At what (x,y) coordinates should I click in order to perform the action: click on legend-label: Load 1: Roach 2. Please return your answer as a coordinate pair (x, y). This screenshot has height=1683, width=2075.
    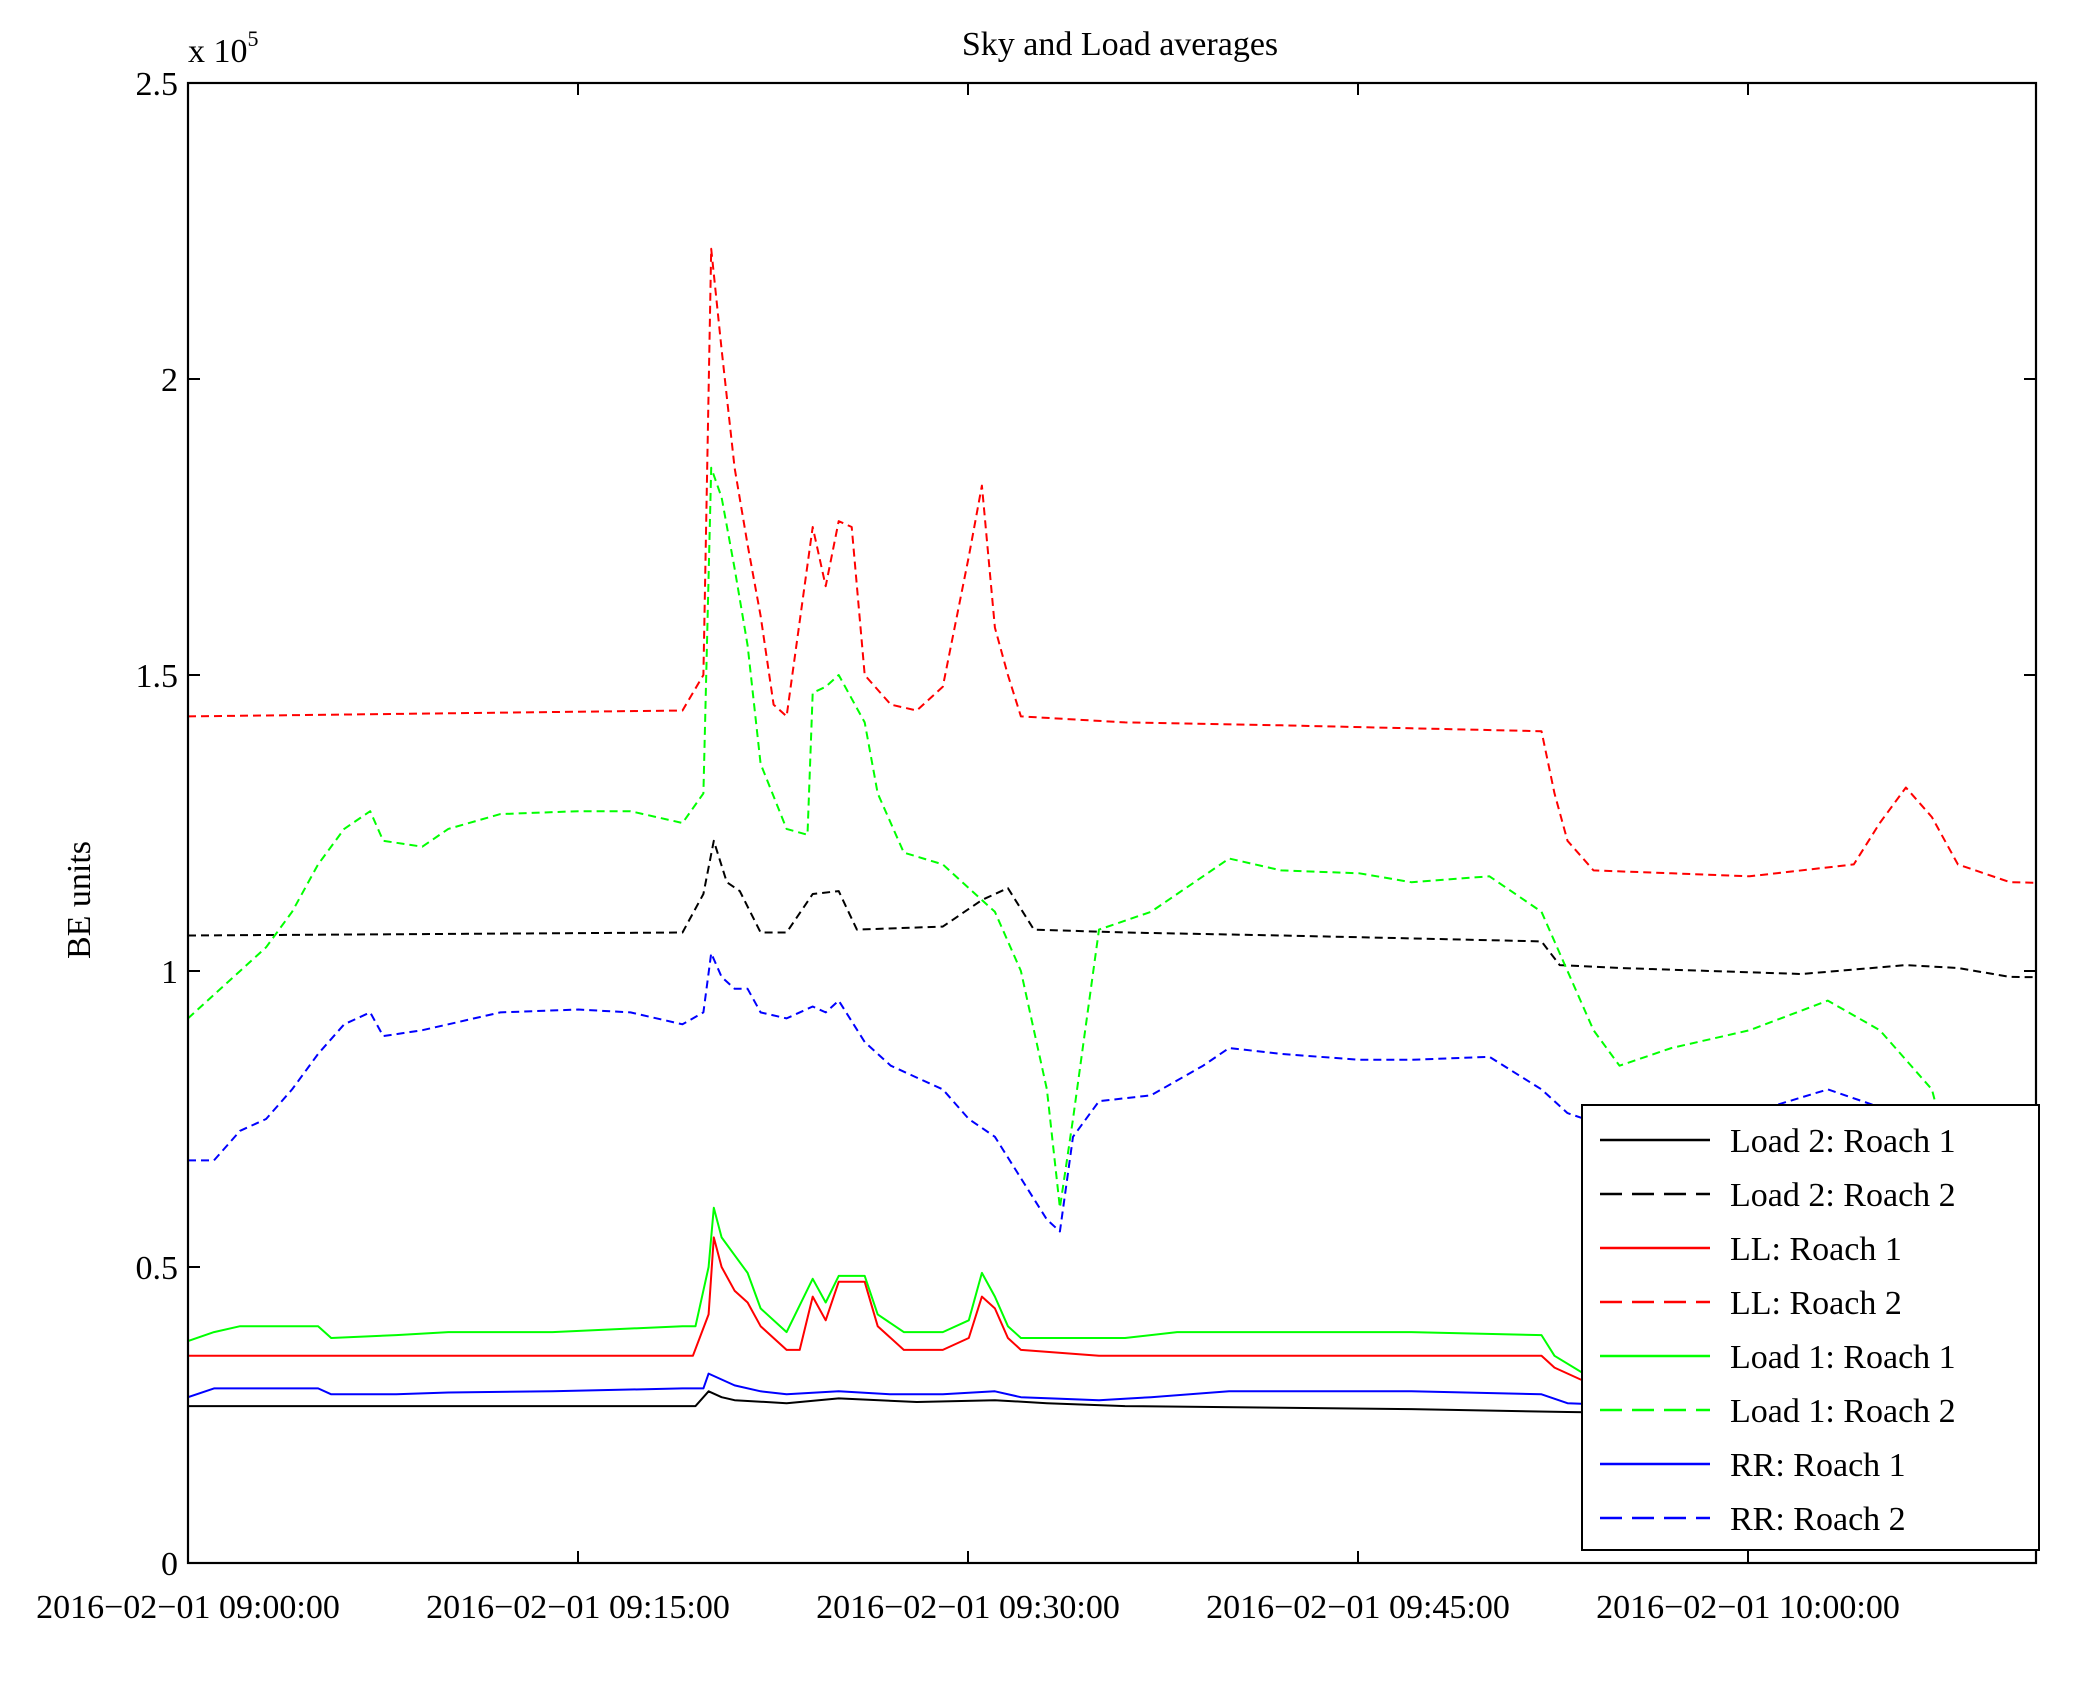
    Looking at the image, I should click on (1843, 1411).